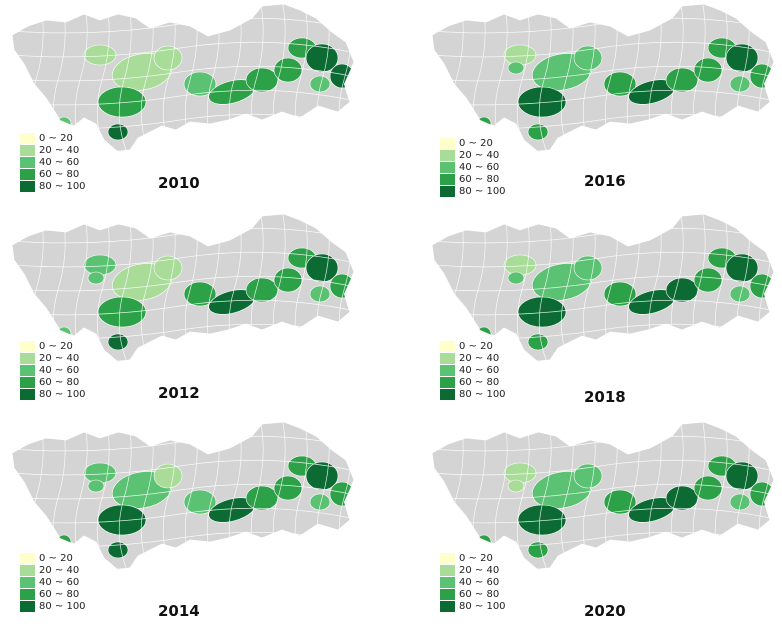 The image size is (782, 626). I want to click on legend-item: 0 ~ 20, so click(473, 143).